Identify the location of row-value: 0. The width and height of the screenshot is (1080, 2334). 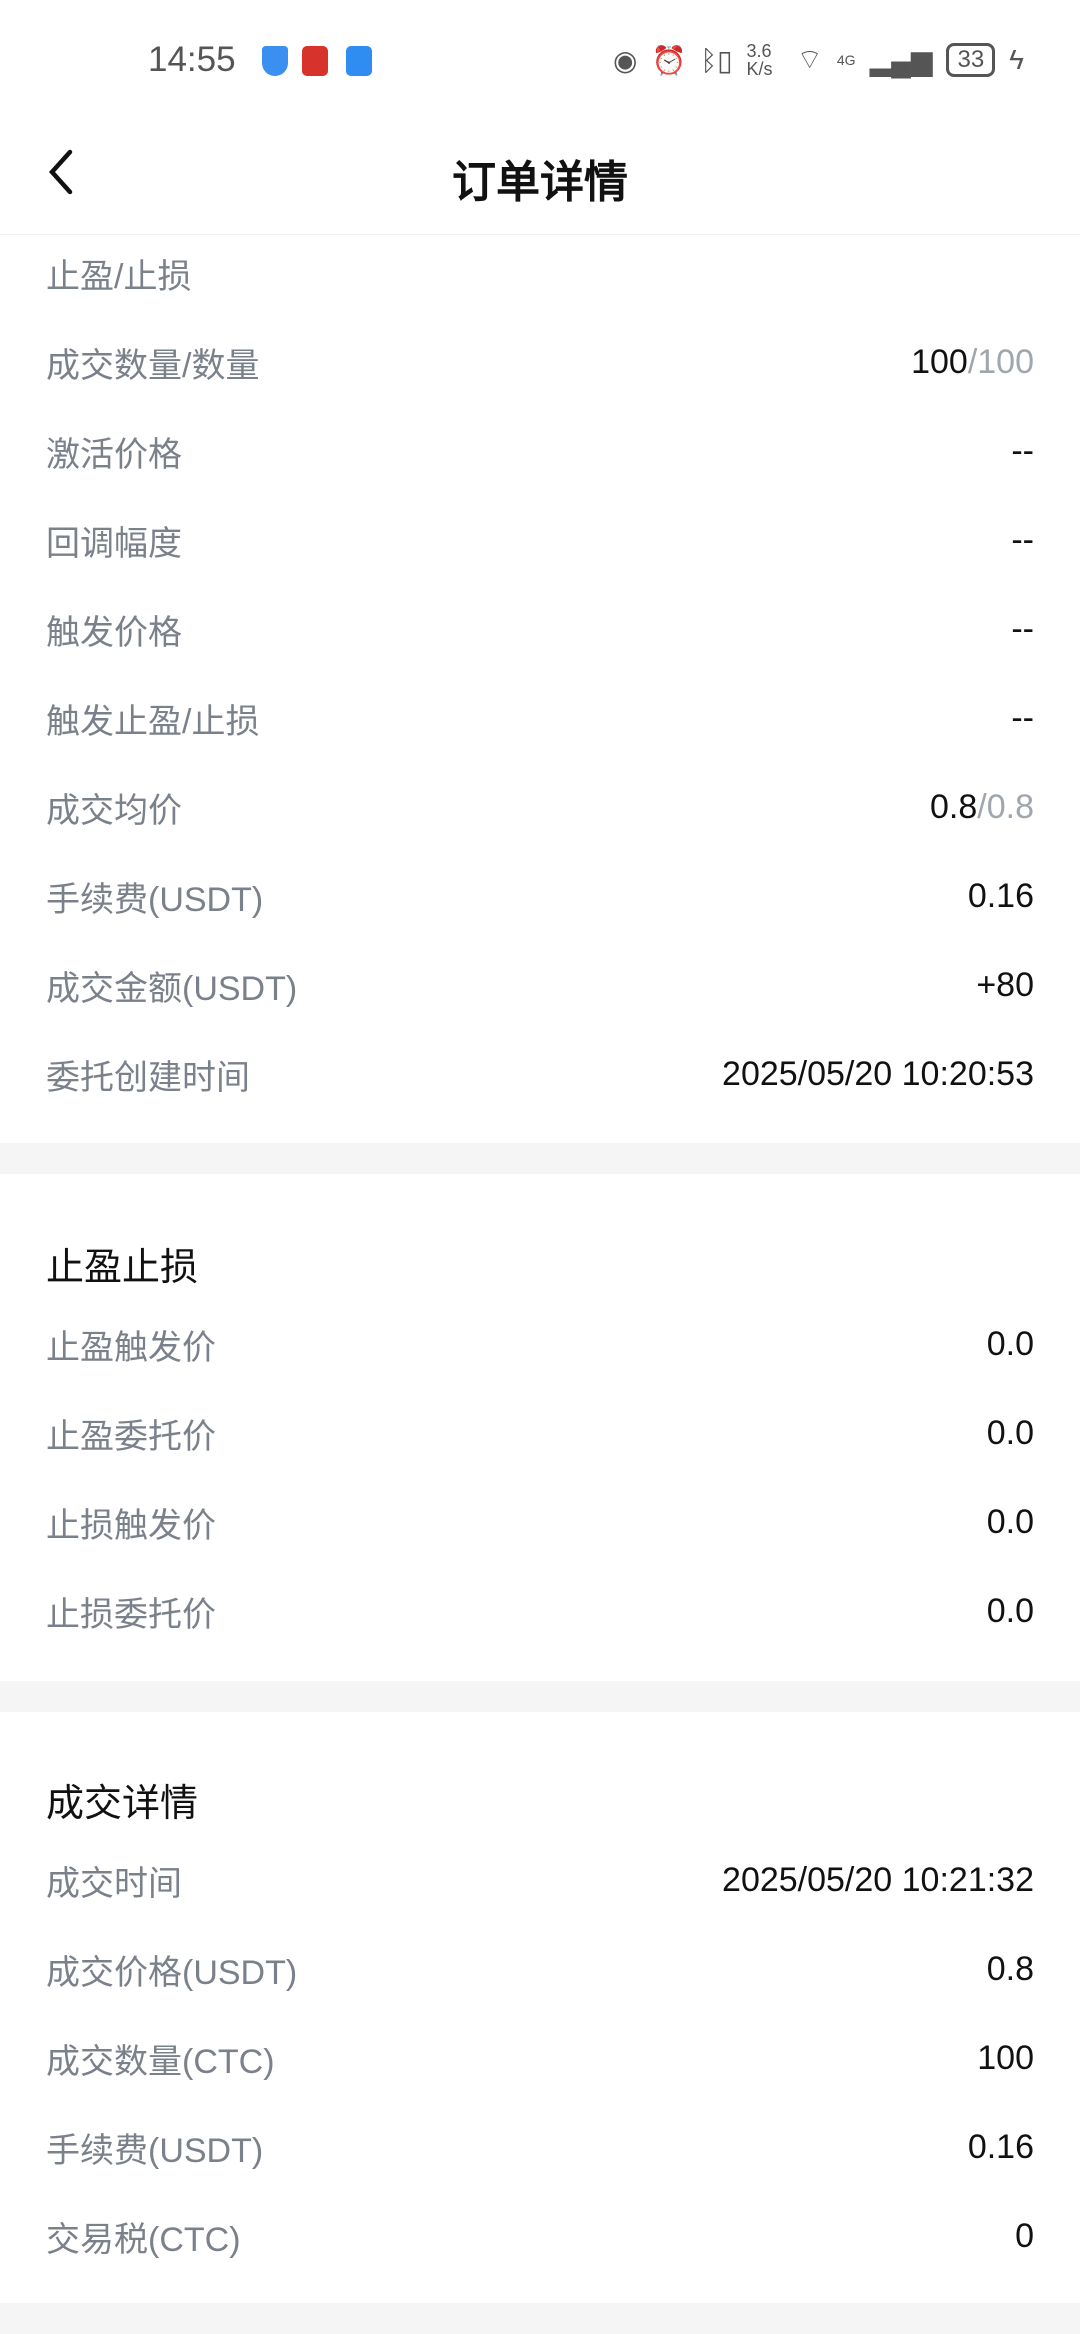
(1024, 2236).